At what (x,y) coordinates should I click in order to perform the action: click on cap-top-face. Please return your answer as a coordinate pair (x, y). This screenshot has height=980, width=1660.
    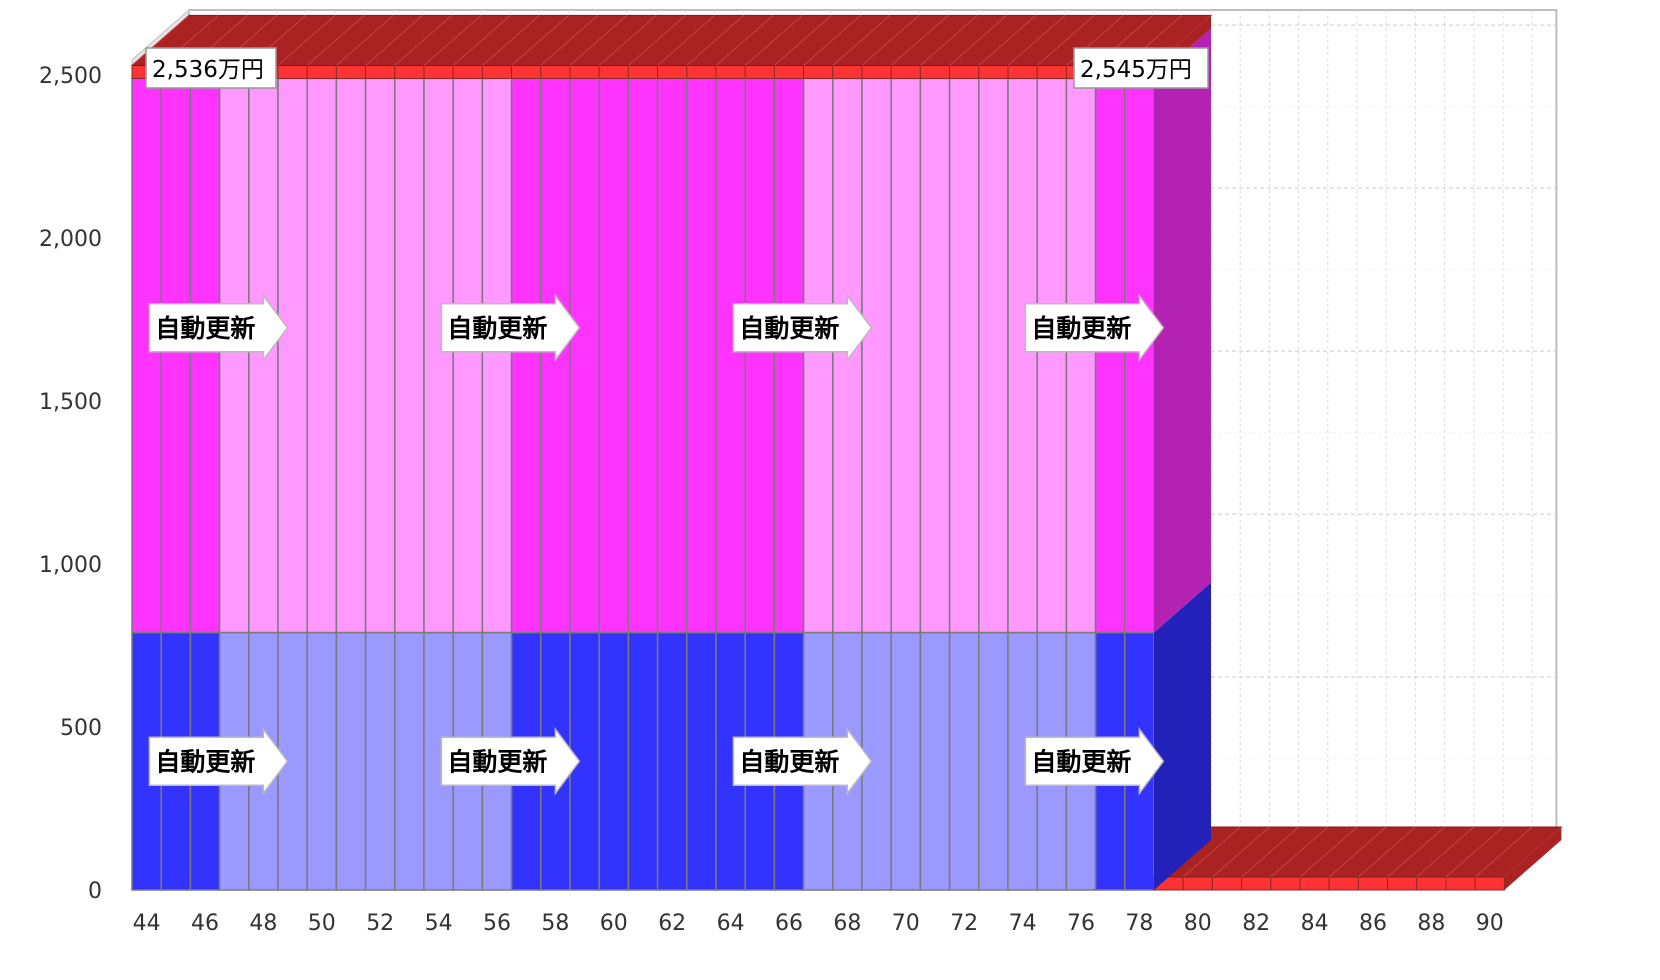
    Looking at the image, I should click on (671, 40).